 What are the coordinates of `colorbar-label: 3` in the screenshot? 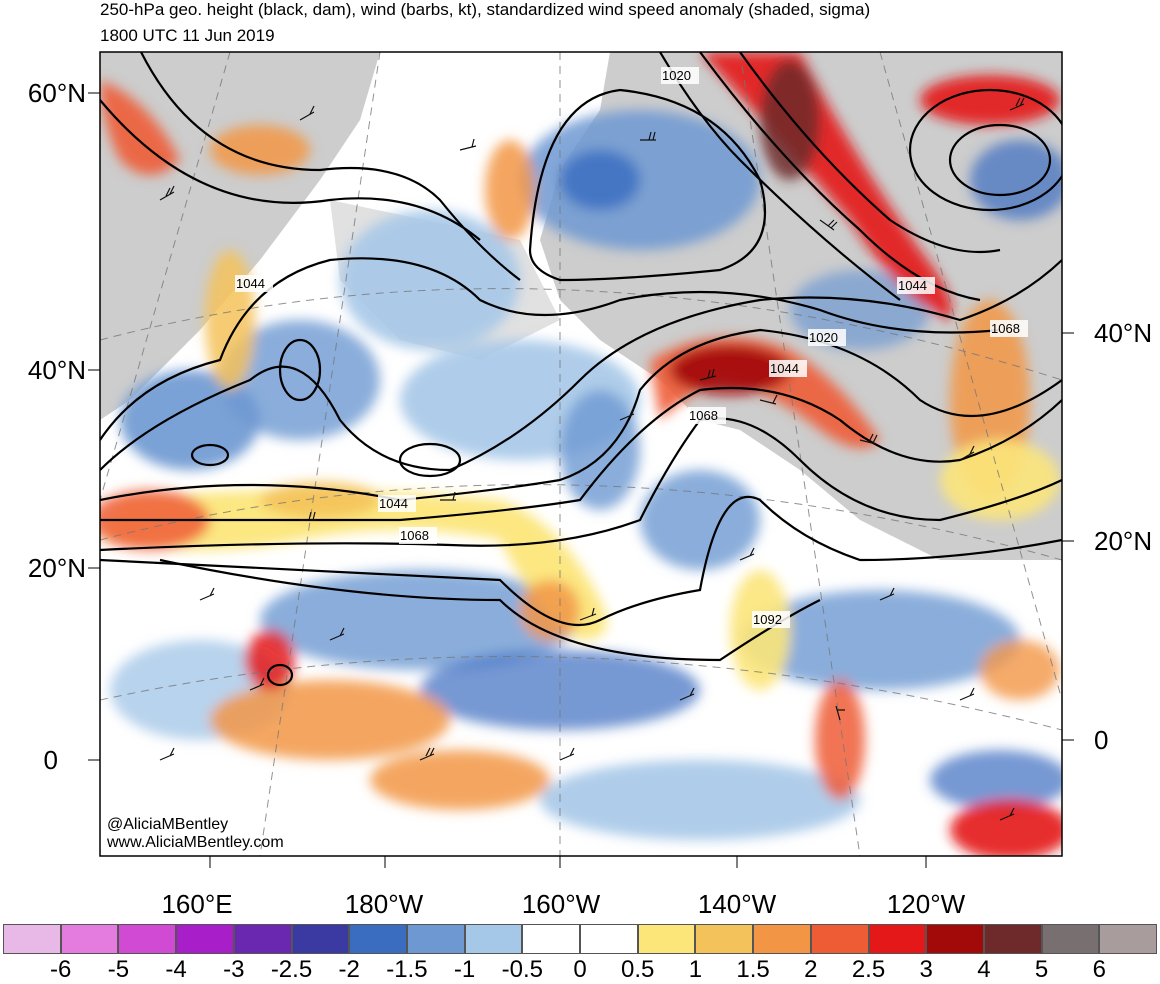 It's located at (926, 969).